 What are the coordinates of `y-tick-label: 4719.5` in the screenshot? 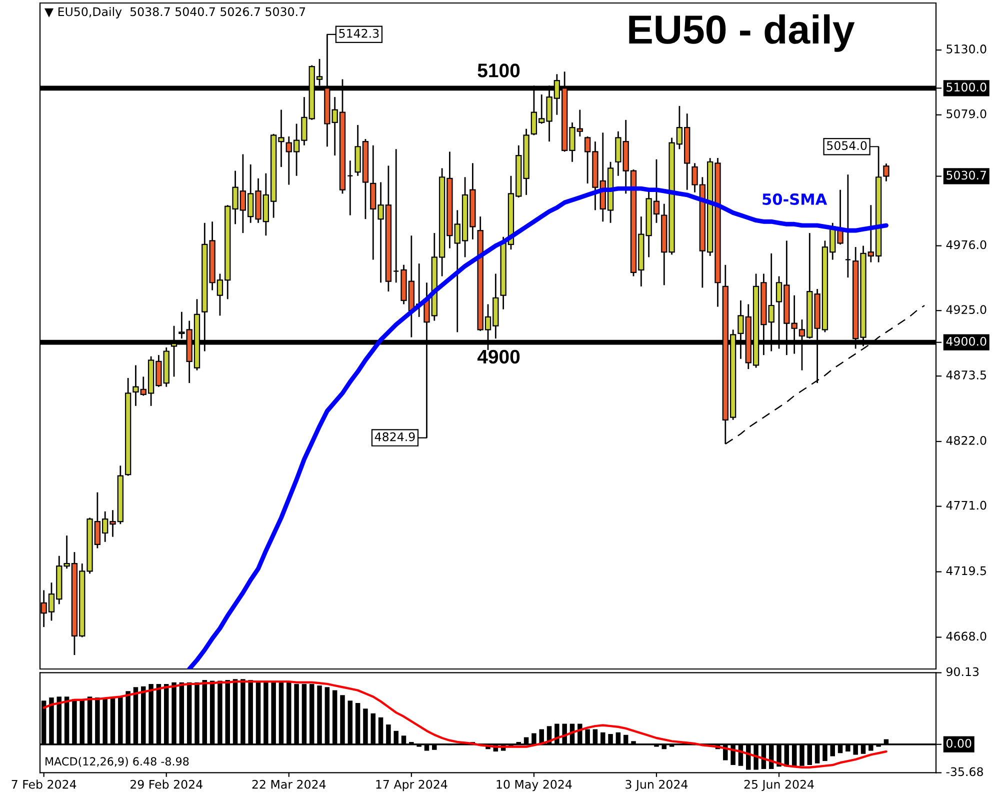 It's located at (966, 571).